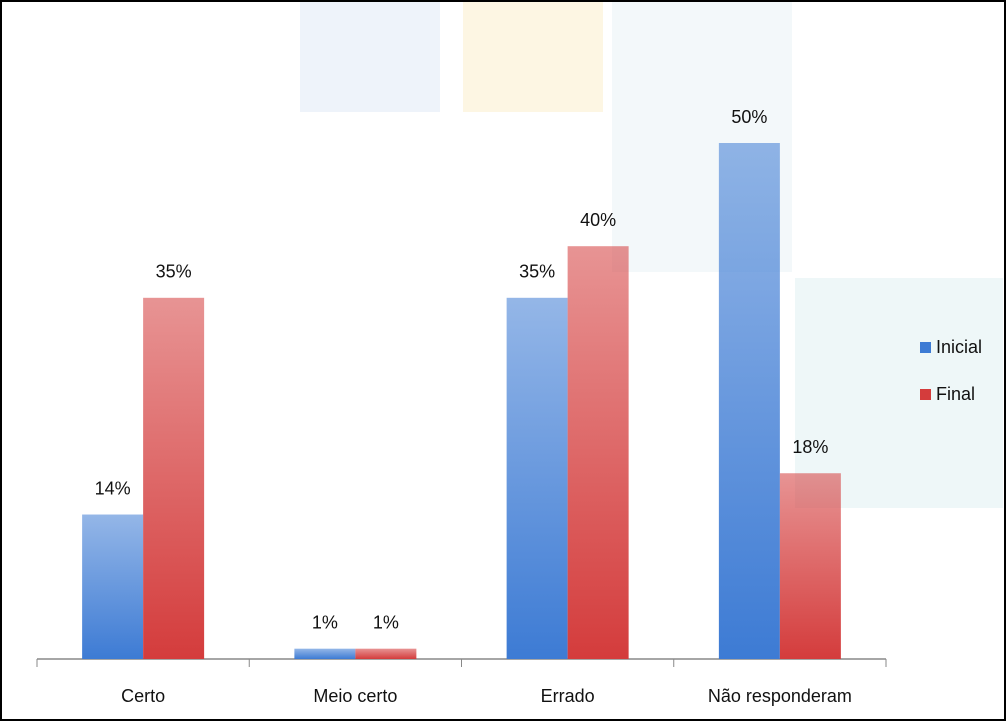 Image resolution: width=1006 pixels, height=721 pixels. What do you see at coordinates (143, 696) in the screenshot?
I see `x-tick-label: Certo` at bounding box center [143, 696].